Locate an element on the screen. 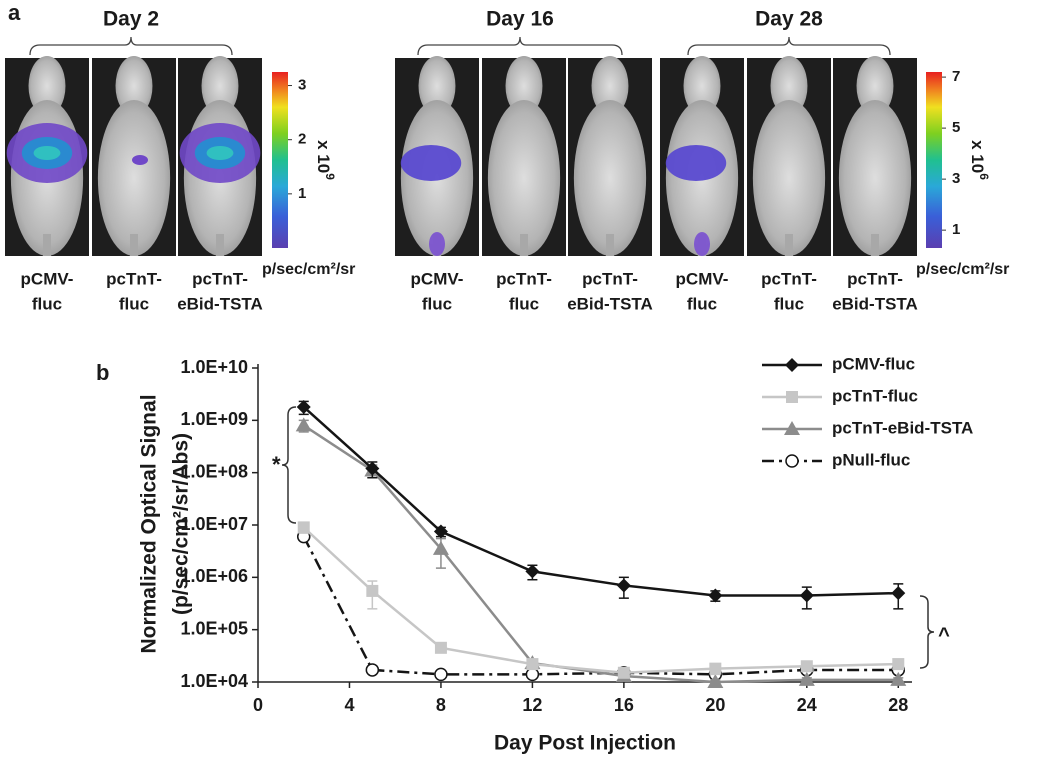 This screenshot has height=761, width=1050. series-line is located at coordinates (600, 600).